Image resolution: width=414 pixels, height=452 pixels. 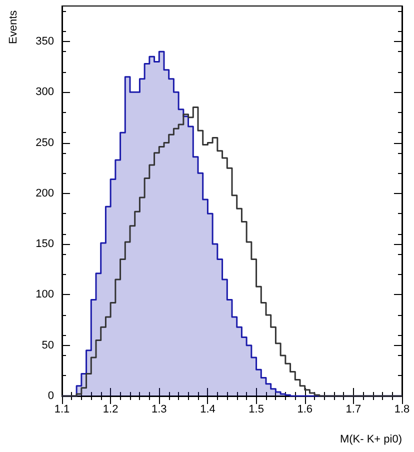 What do you see at coordinates (159, 410) in the screenshot?
I see `x-tick-label: 1.3` at bounding box center [159, 410].